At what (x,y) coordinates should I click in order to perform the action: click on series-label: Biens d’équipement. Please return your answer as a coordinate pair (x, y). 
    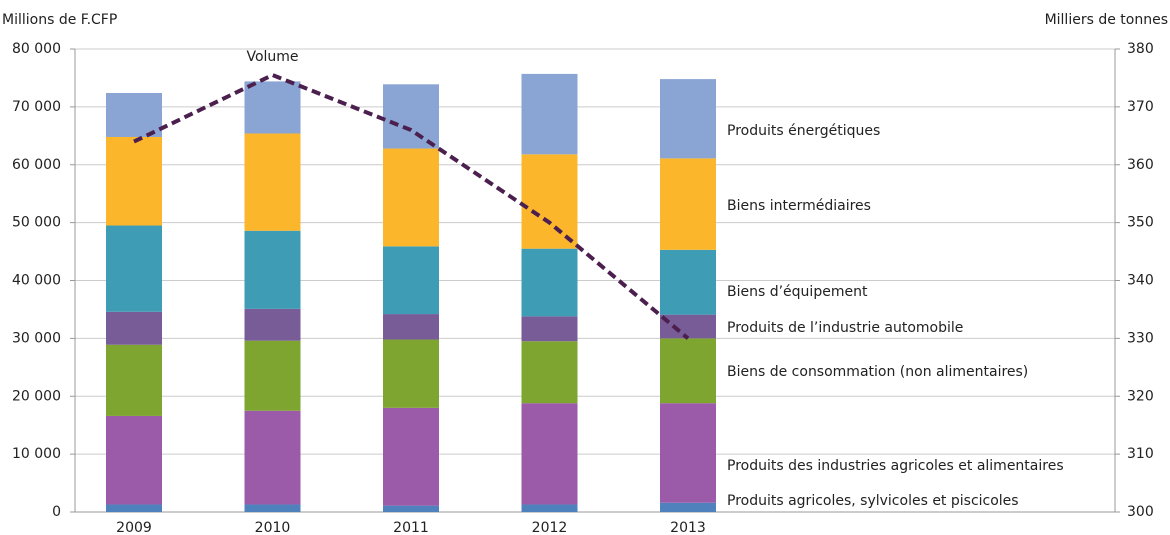
    Looking at the image, I should click on (797, 292).